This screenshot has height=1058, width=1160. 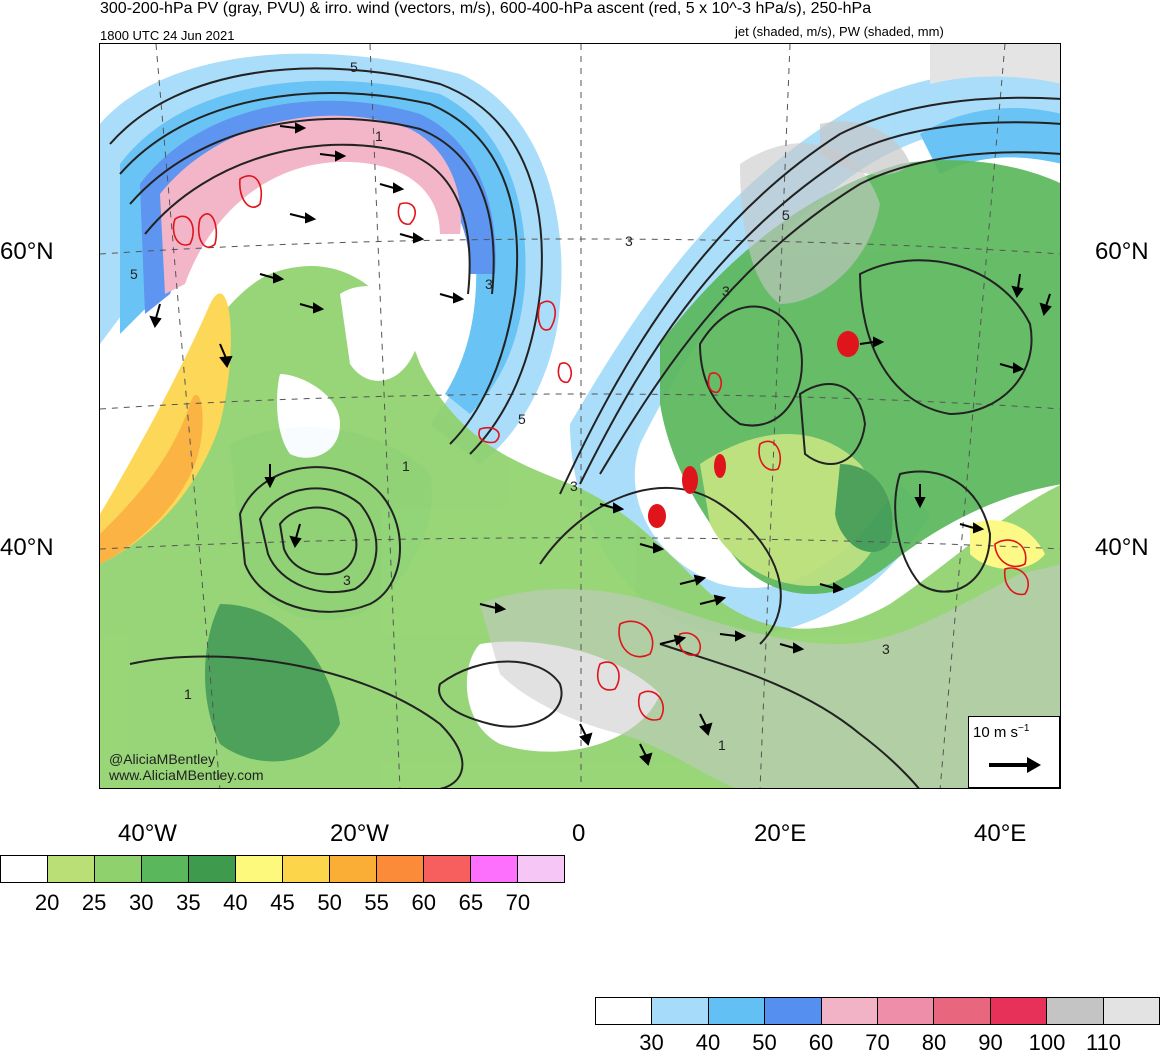 What do you see at coordinates (141, 902) in the screenshot?
I see `pw-colorbar-tick-label: 30` at bounding box center [141, 902].